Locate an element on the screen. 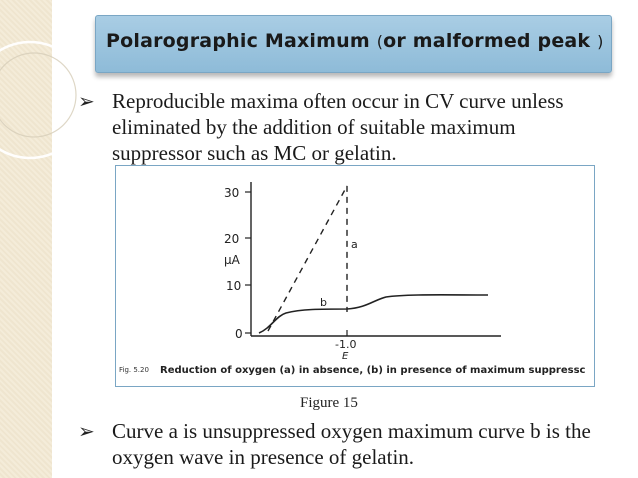 This screenshot has height=478, width=638. title-sub: or malformed peak is located at coordinates (487, 41).